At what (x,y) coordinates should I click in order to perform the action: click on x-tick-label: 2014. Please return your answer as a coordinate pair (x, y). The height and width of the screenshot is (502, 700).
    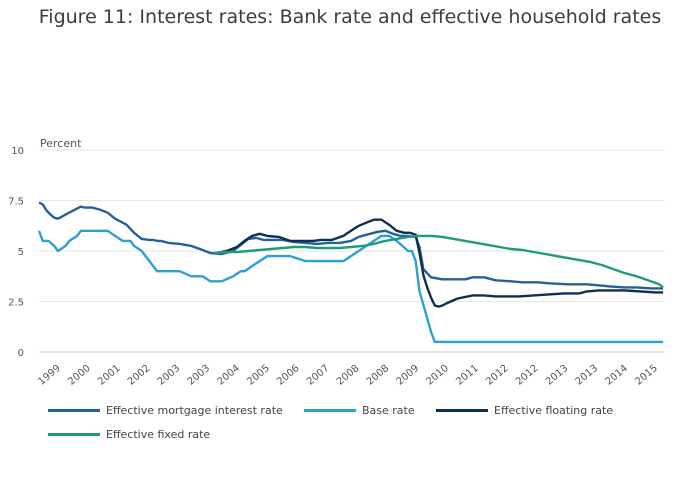
    Looking at the image, I should click on (617, 375).